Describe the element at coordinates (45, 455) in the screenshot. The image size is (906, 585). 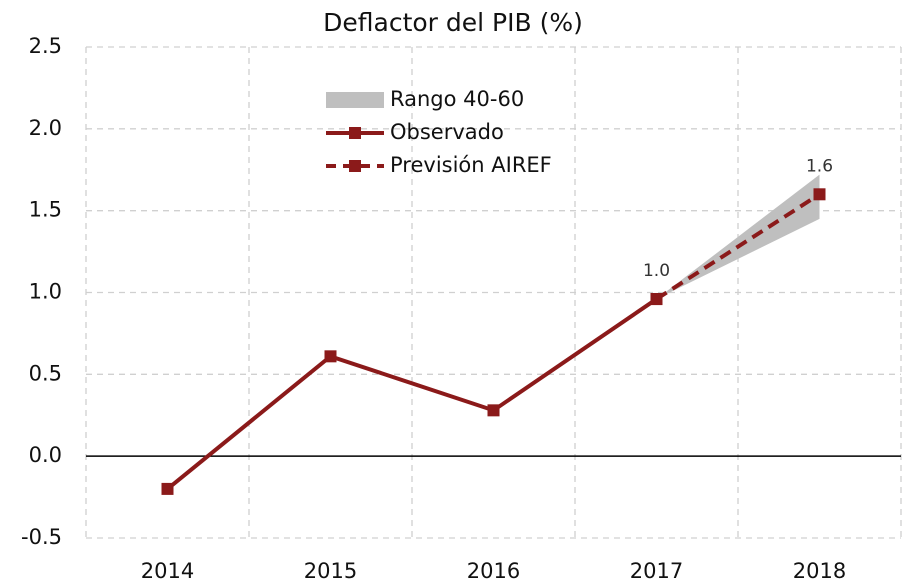
I see `y-tick-label: 0.0` at that location.